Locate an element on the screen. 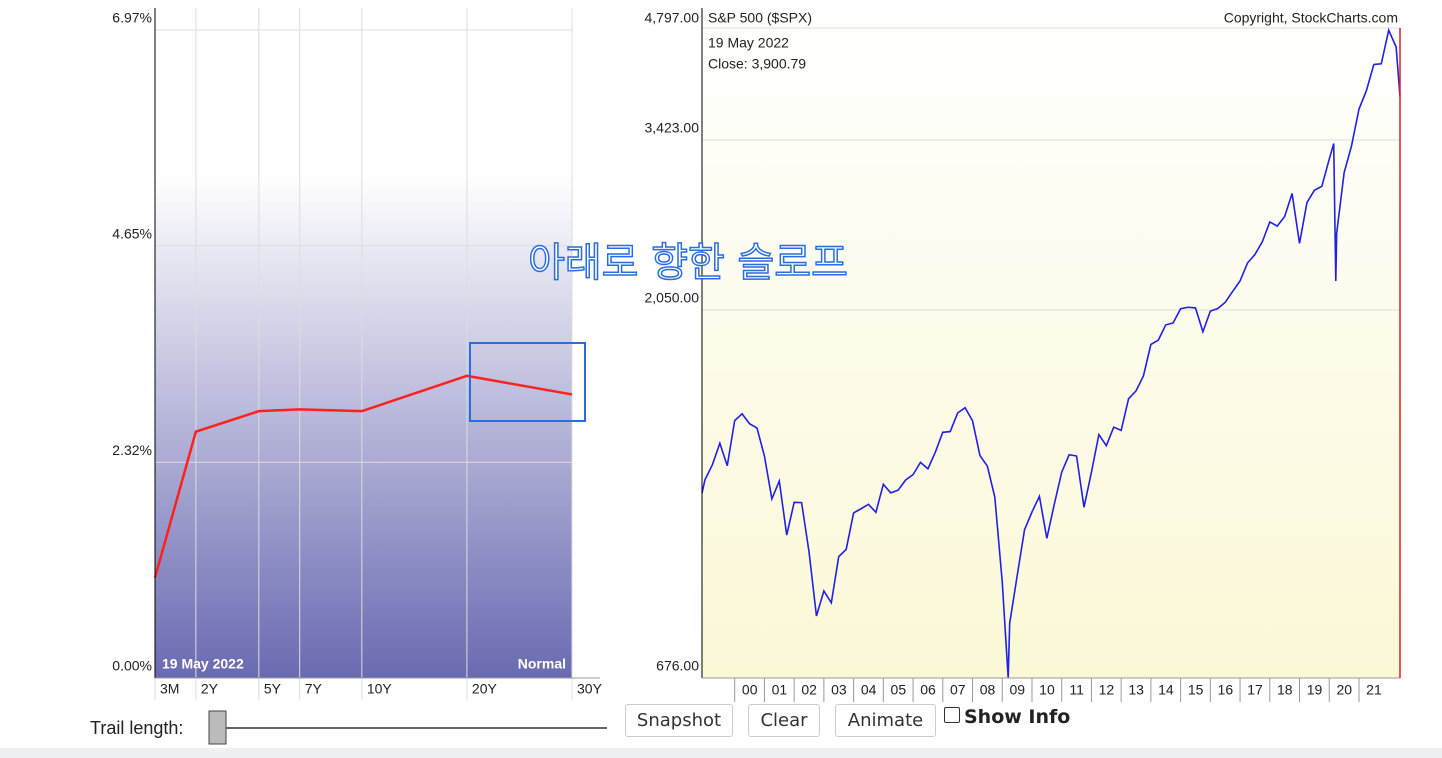 The image size is (1442, 758). x-tick-label: 17 is located at coordinates (1255, 690).